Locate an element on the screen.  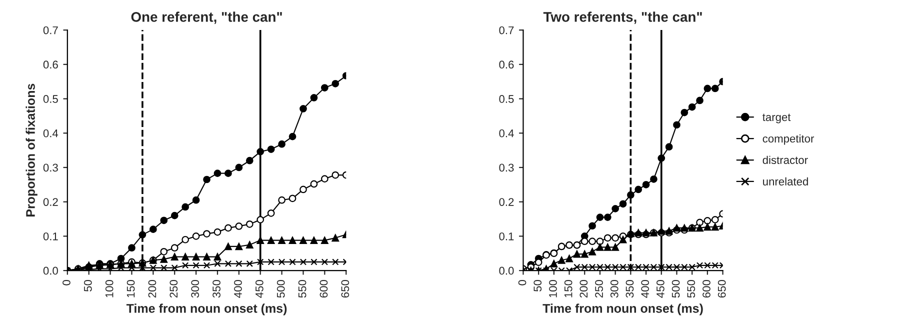
legend-label: distractor is located at coordinates (785, 160).